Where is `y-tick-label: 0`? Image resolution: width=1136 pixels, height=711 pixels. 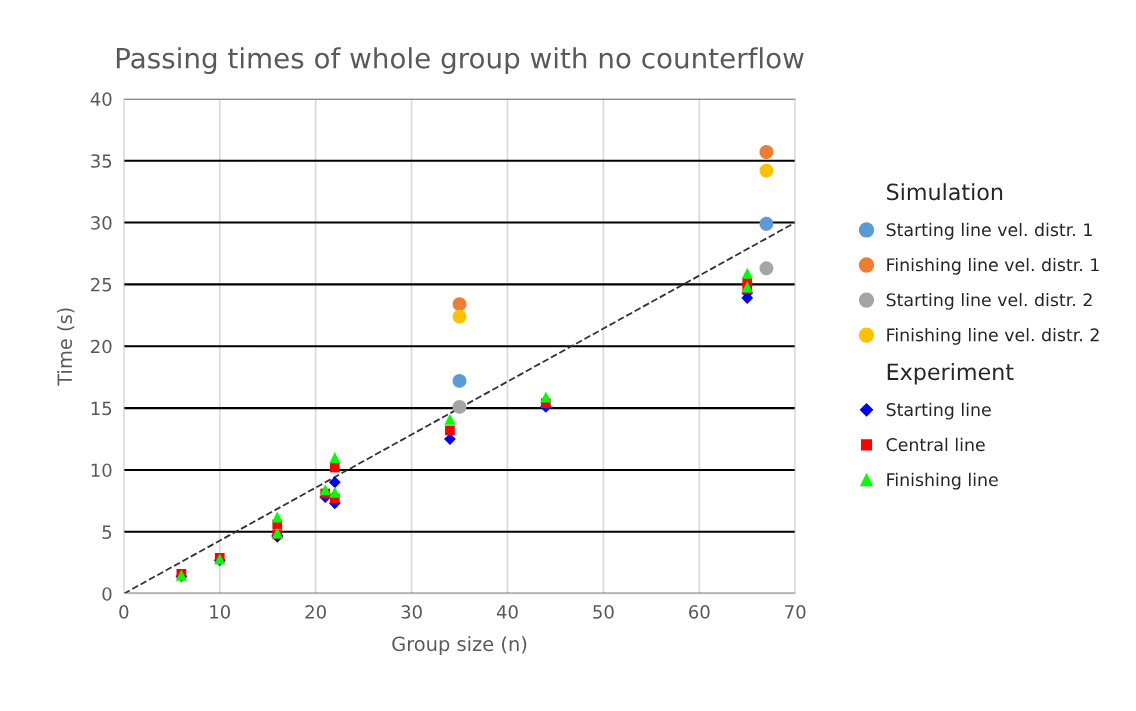 y-tick-label: 0 is located at coordinates (107, 594).